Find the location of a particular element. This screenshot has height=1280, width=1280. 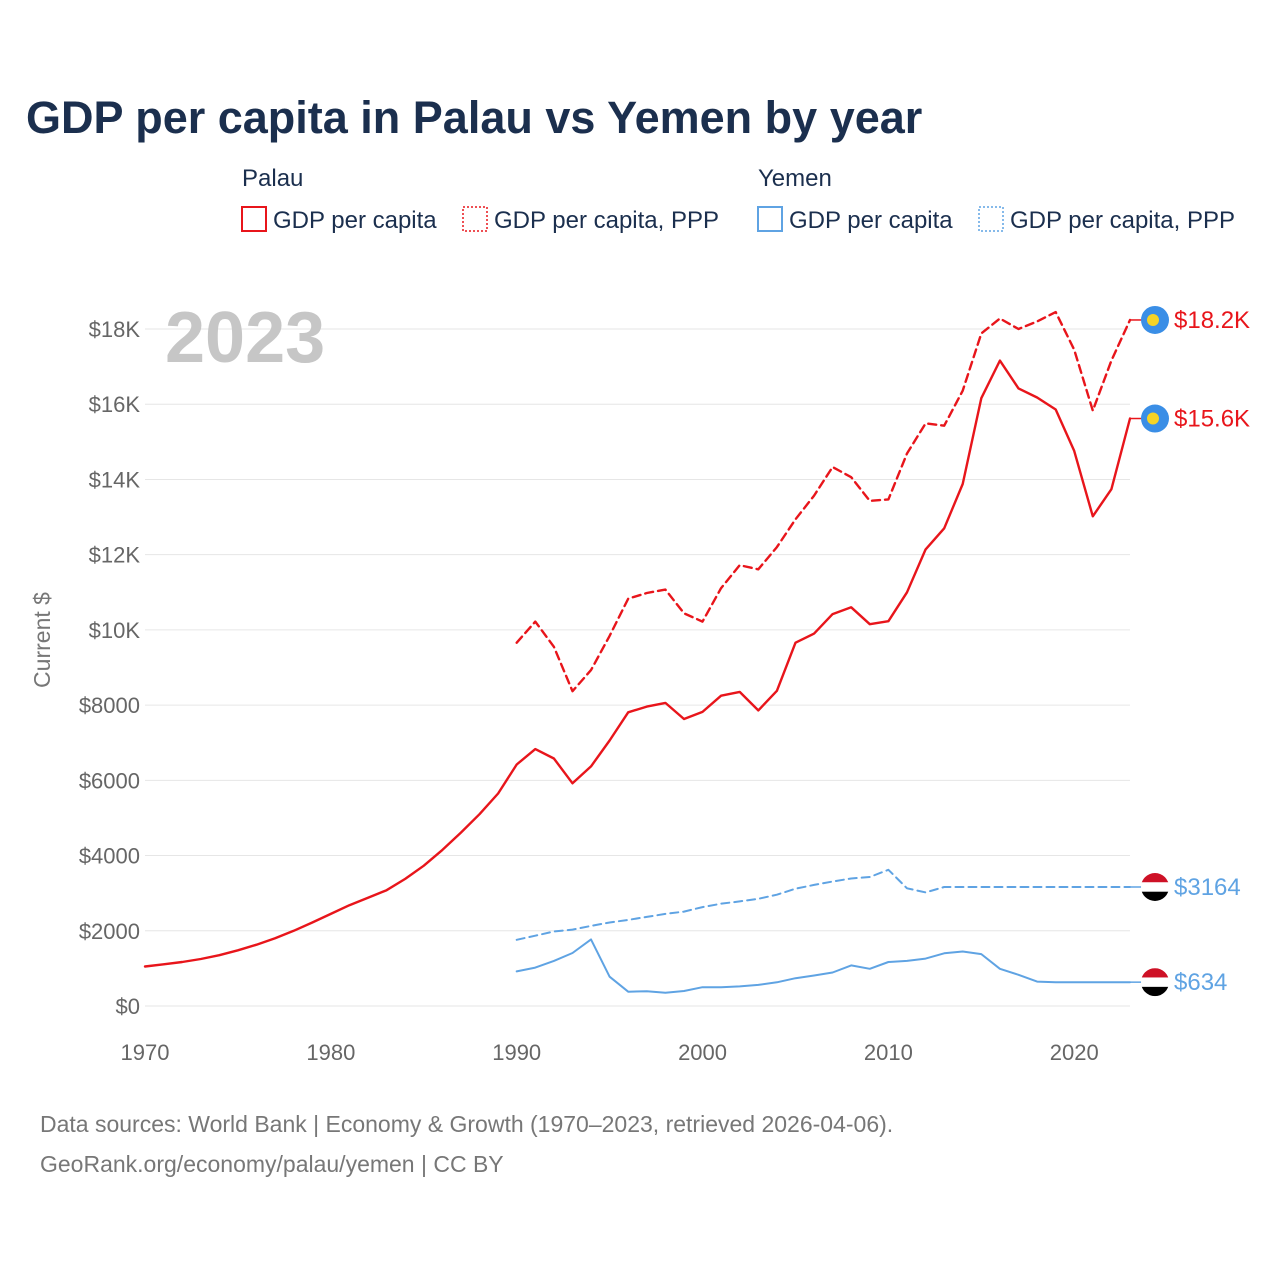

end-markers: $15.6K $18.2K $634 $3164 is located at coordinates (1190, 651).